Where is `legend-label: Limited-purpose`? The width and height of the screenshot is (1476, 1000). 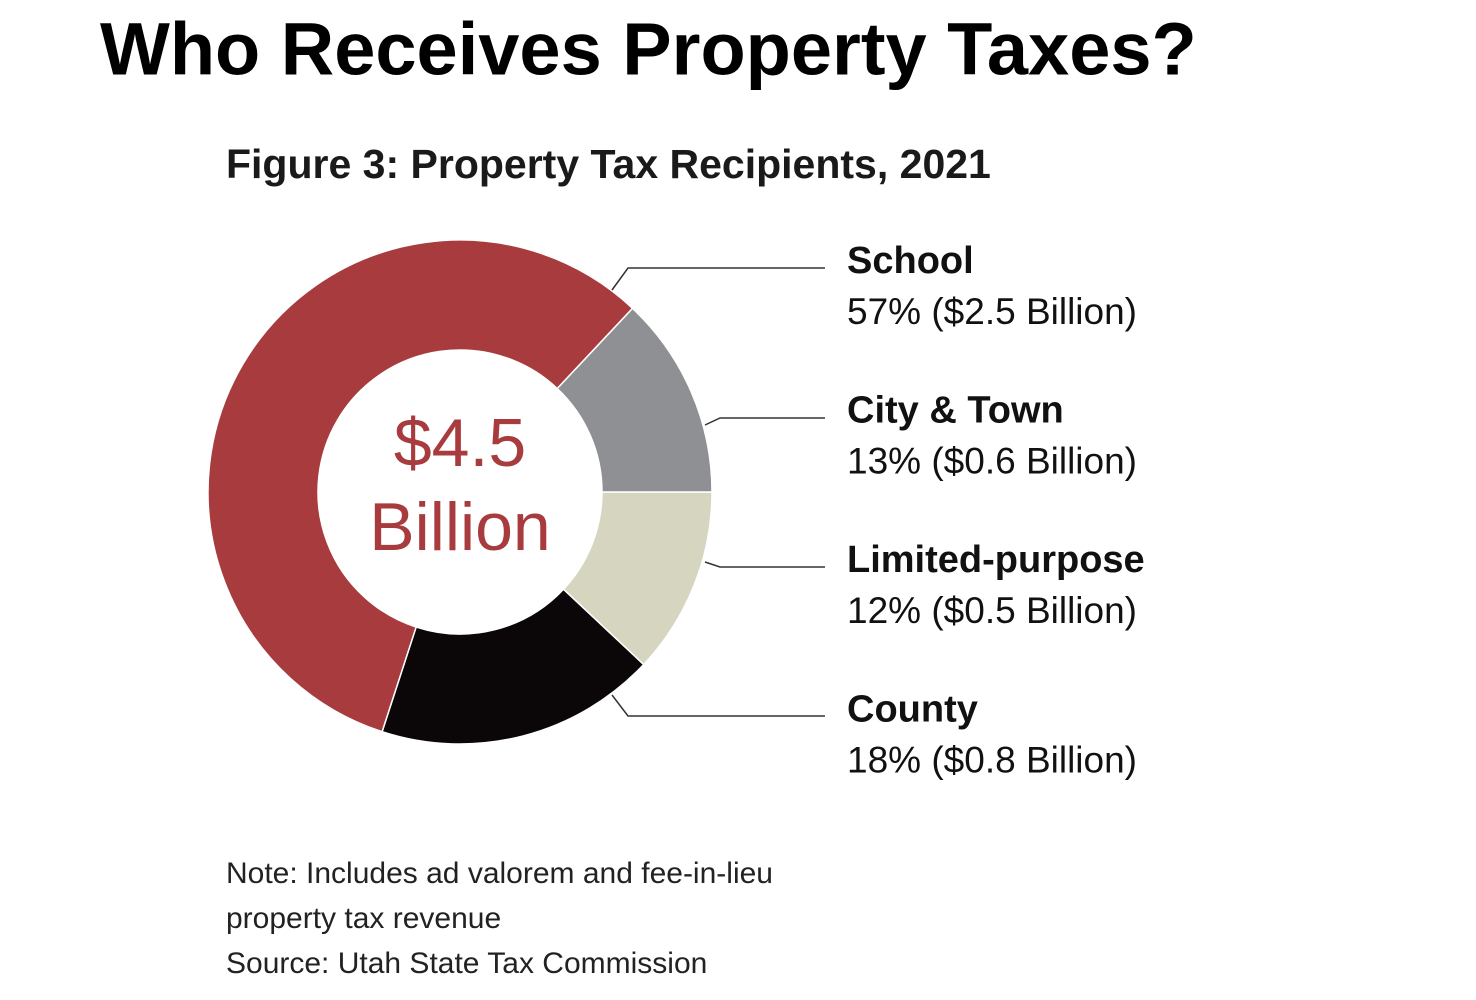
legend-label: Limited-purpose is located at coordinates (996, 560).